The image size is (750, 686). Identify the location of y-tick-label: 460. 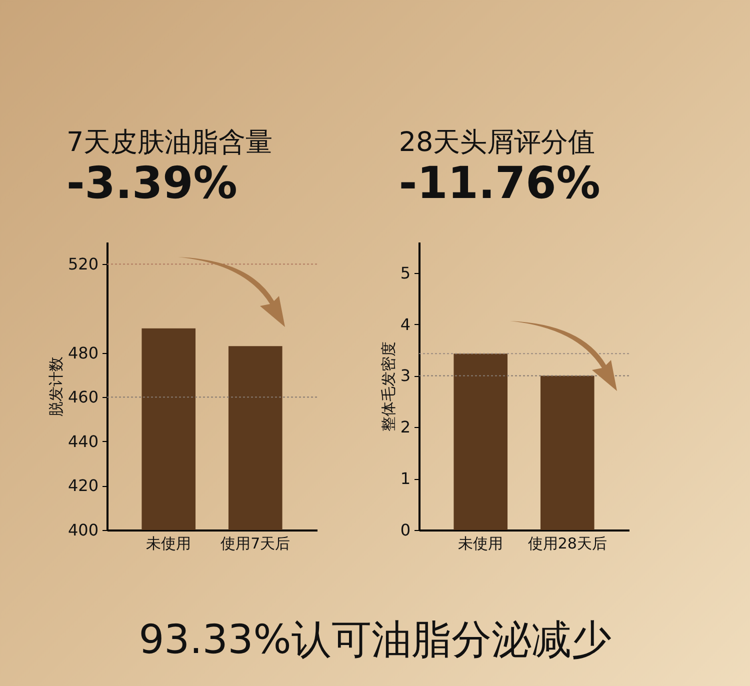
(83, 397).